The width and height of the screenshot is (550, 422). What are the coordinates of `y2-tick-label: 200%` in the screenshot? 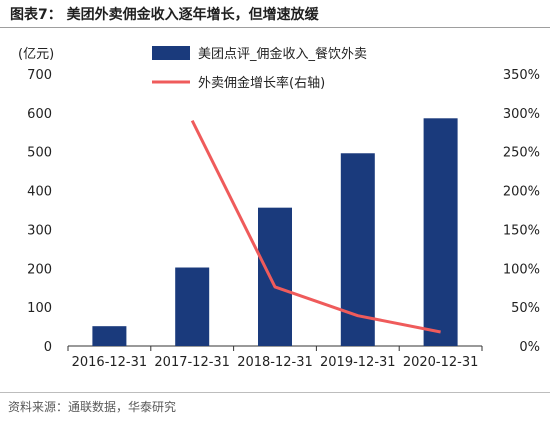 It's located at (521, 192).